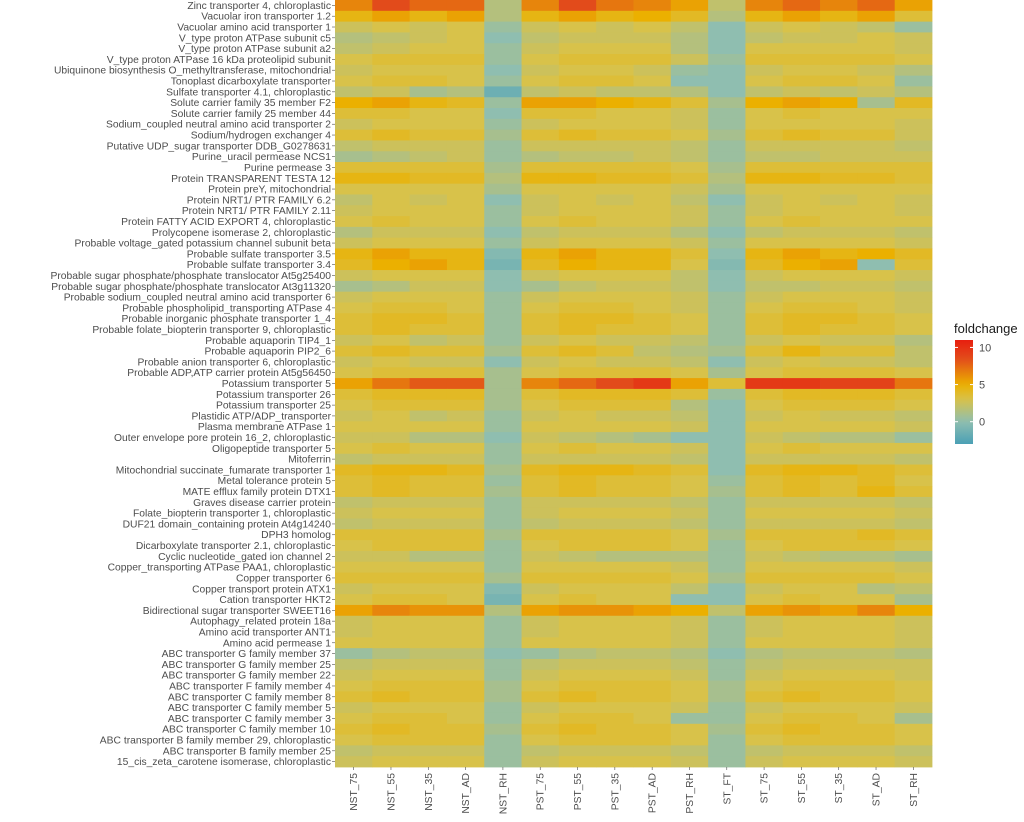 The width and height of the screenshot is (1024, 822). I want to click on row-label: Purine_uracil permease NCS1, so click(261, 157).